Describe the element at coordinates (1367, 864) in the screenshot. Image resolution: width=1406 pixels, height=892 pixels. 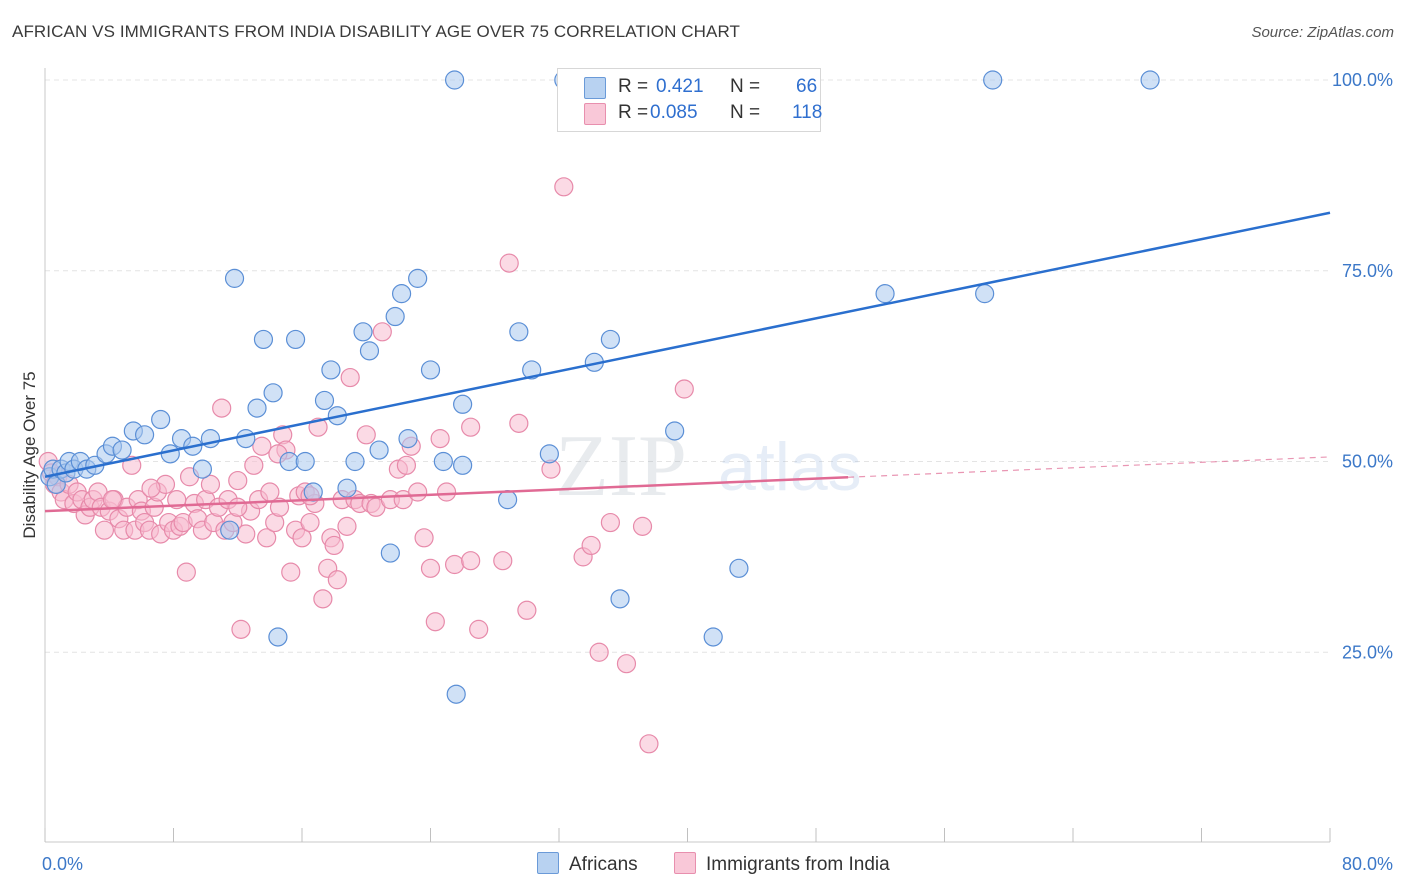
I see `x-tick-label: 80.0%` at that location.